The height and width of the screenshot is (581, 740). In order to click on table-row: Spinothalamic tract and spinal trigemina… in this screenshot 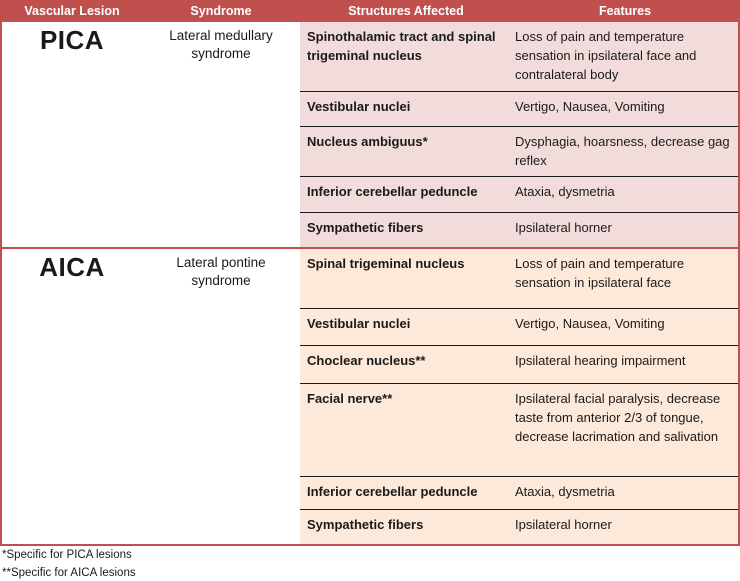, I will do `click(519, 57)`.